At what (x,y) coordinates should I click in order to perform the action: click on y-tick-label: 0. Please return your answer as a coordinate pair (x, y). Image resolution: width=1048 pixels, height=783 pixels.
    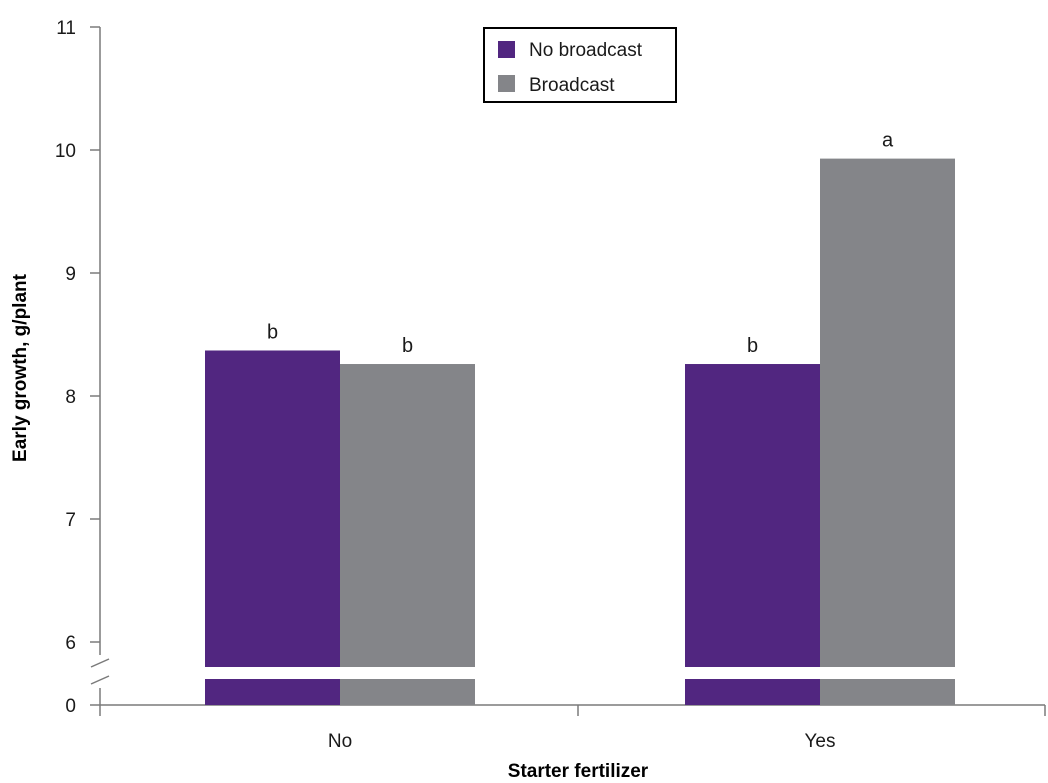
    Looking at the image, I should click on (70, 706).